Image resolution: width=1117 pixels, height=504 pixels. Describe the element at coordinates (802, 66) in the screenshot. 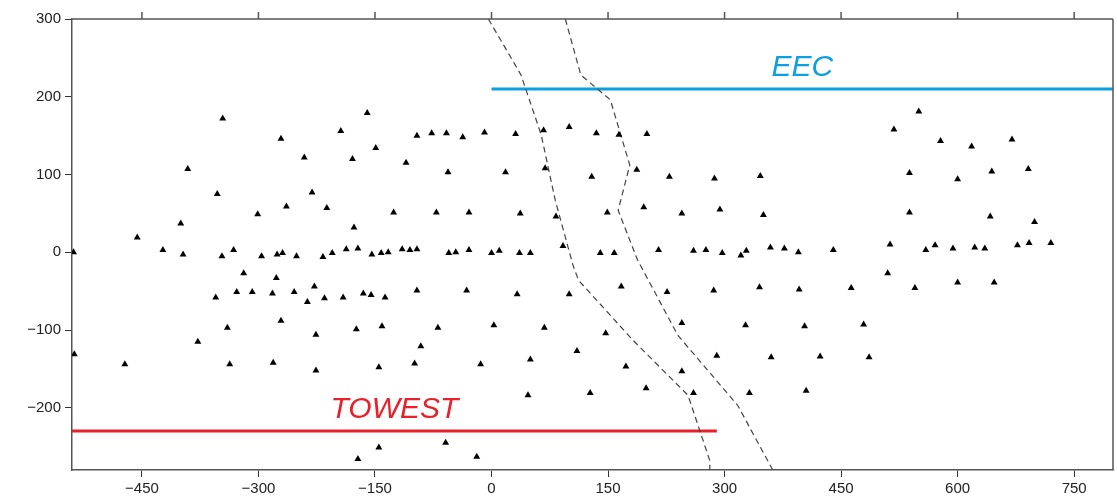

I see `series-label: EEC` at that location.